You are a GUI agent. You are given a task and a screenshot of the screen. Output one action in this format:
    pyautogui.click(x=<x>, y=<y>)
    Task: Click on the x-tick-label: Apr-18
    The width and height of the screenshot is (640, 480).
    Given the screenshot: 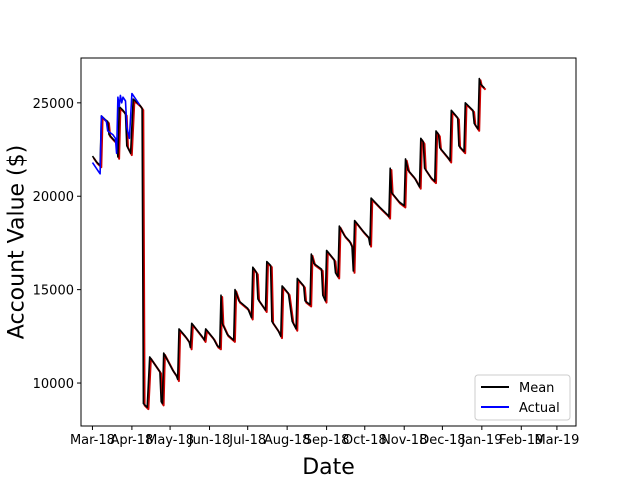 What is the action you would take?
    pyautogui.click(x=131, y=440)
    